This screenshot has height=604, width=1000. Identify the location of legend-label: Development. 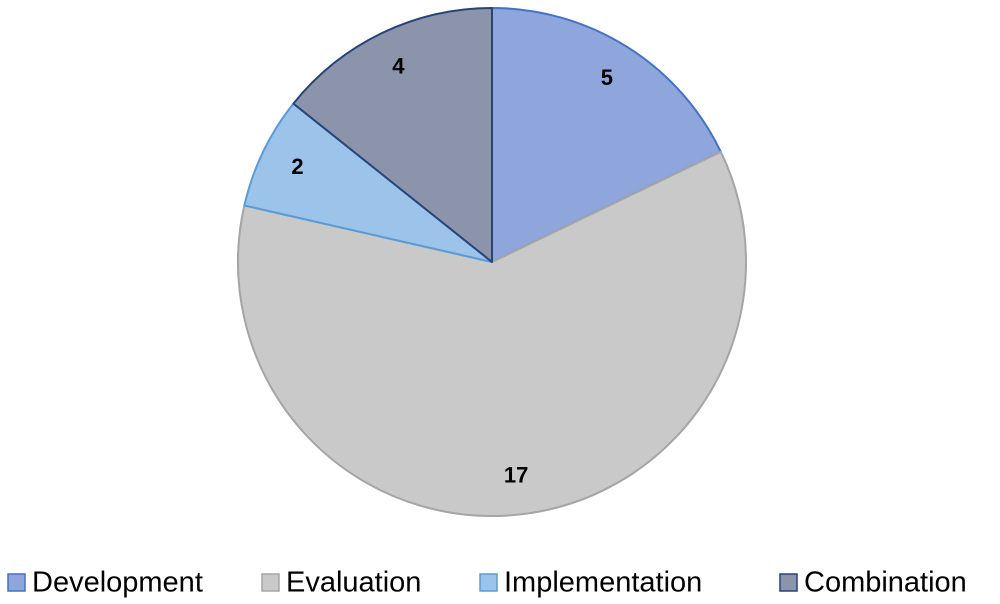
(117, 583).